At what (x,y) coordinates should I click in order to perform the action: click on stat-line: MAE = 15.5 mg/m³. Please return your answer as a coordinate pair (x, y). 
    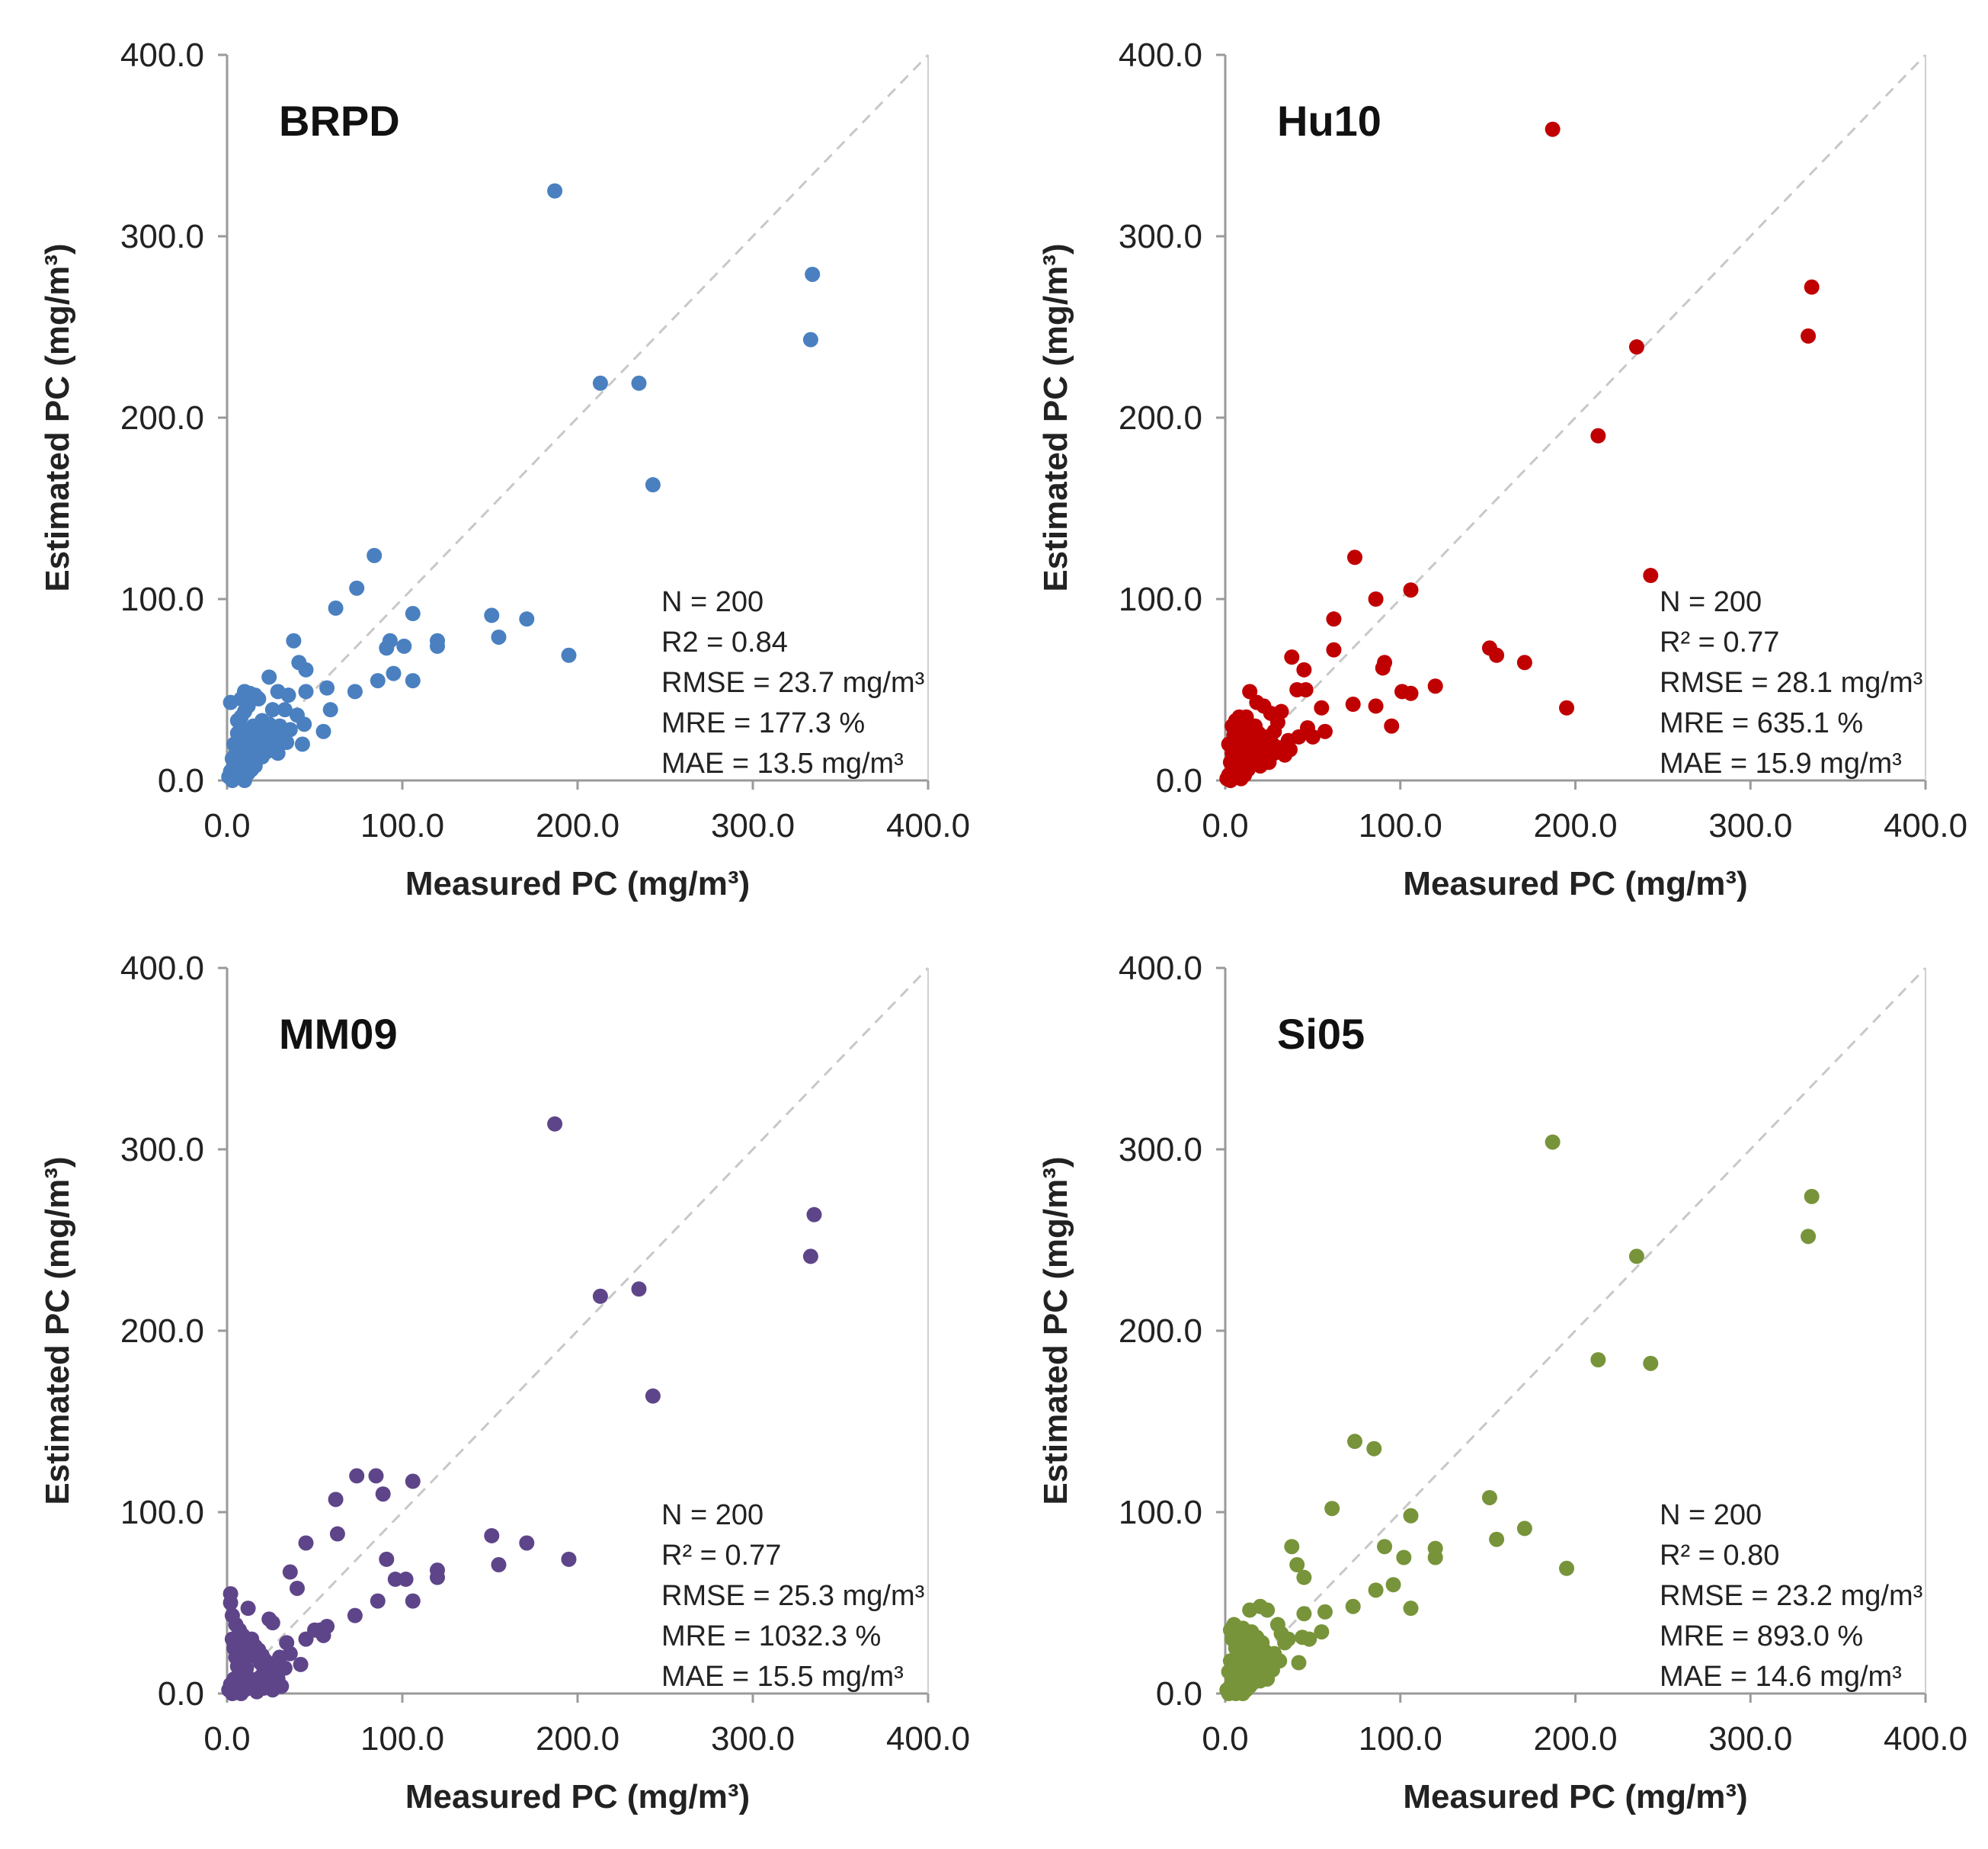
    Looking at the image, I should click on (783, 1677).